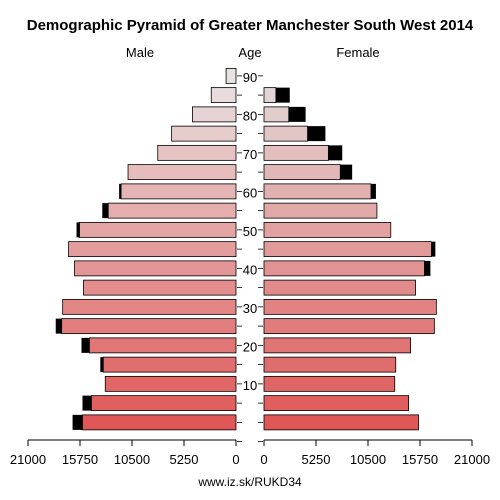  I want to click on male-x-tick-label: 10500, so click(132, 459).